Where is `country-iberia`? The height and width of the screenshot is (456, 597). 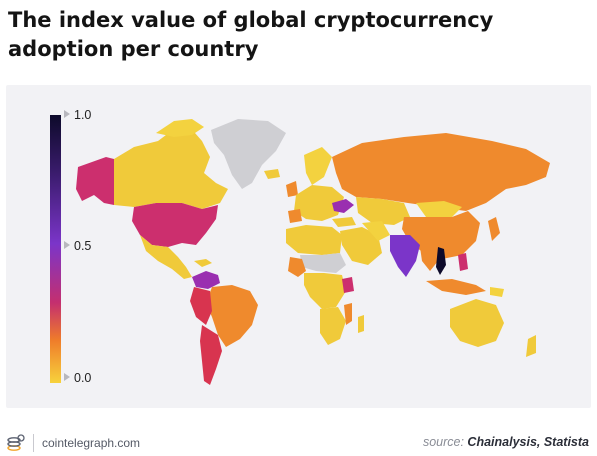
country-iberia is located at coordinates (295, 216).